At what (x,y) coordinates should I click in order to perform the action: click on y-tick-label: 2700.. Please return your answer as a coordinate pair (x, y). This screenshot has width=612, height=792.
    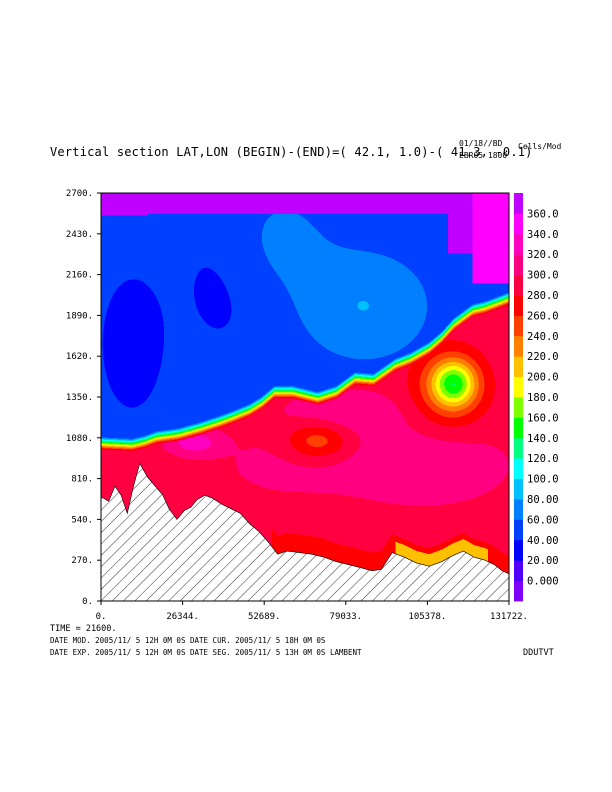
    Looking at the image, I should click on (79, 194).